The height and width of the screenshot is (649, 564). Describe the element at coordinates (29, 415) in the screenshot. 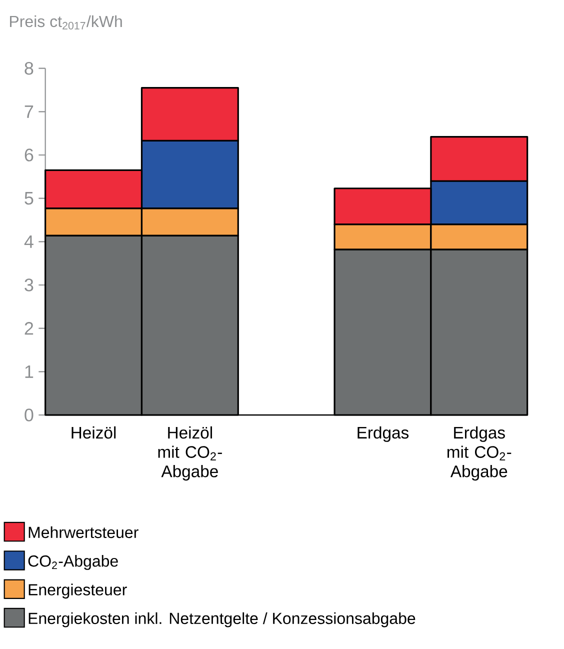

I see `y-tick-label: 0` at that location.